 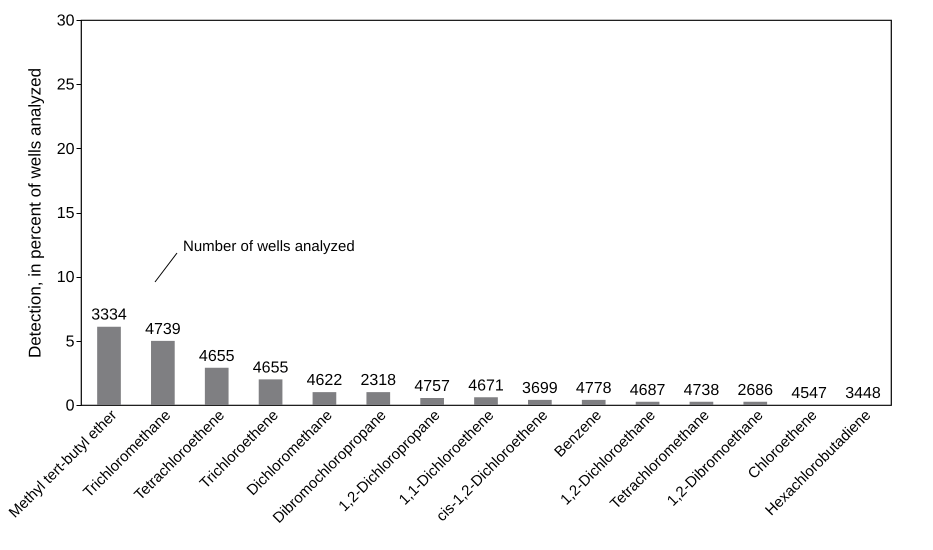 What do you see at coordinates (269, 246) in the screenshot?
I see `annotation: Number of wells analyzed` at bounding box center [269, 246].